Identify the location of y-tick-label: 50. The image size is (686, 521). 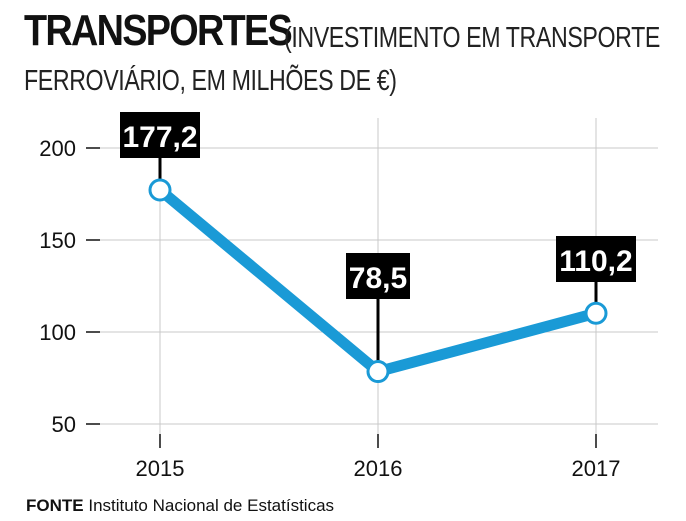
(64, 424).